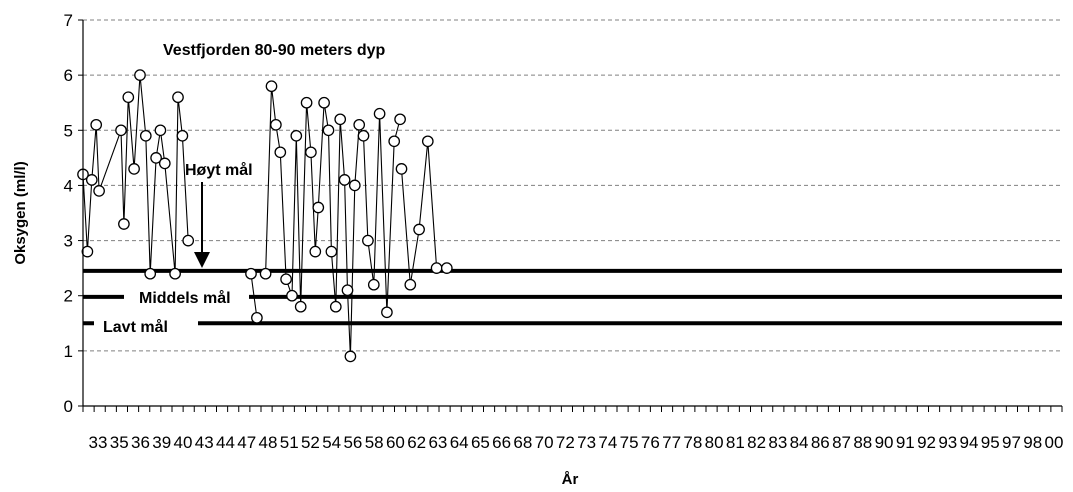 This screenshot has height=492, width=1073. I want to click on x-tick-label: 44, so click(225, 442).